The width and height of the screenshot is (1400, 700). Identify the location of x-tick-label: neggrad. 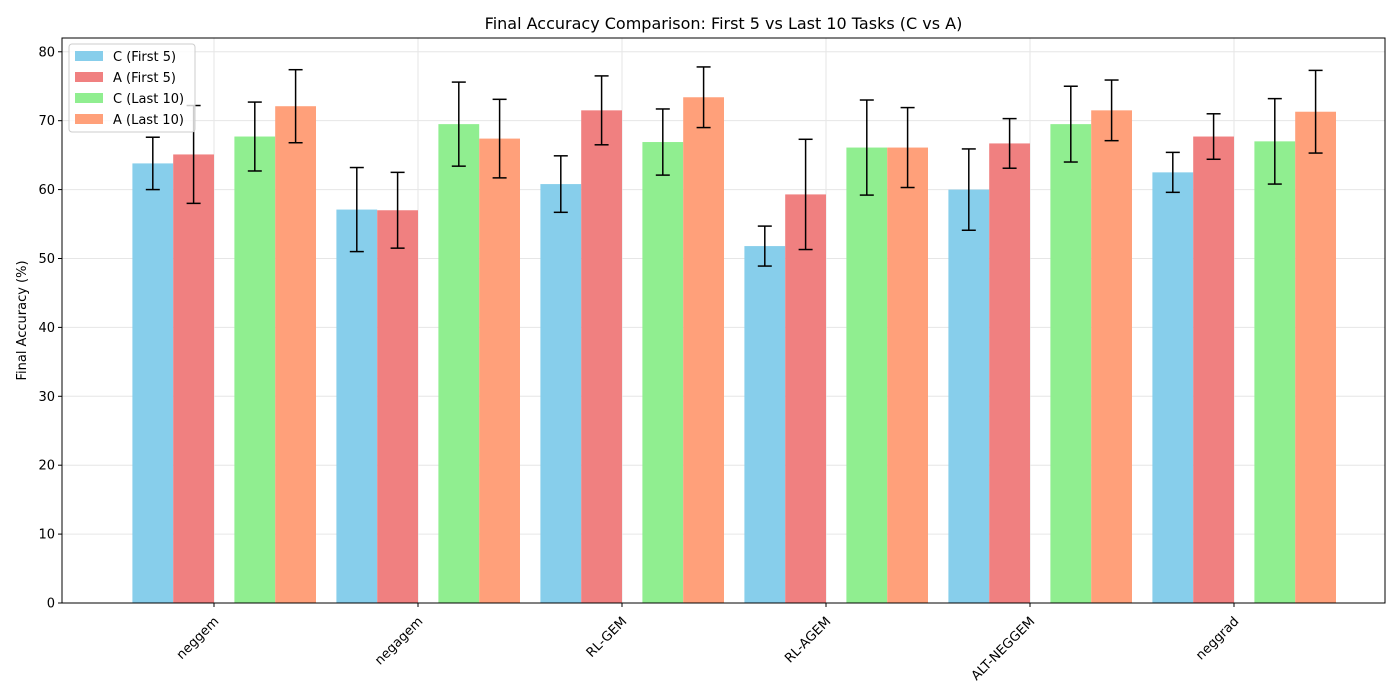
(1217, 638).